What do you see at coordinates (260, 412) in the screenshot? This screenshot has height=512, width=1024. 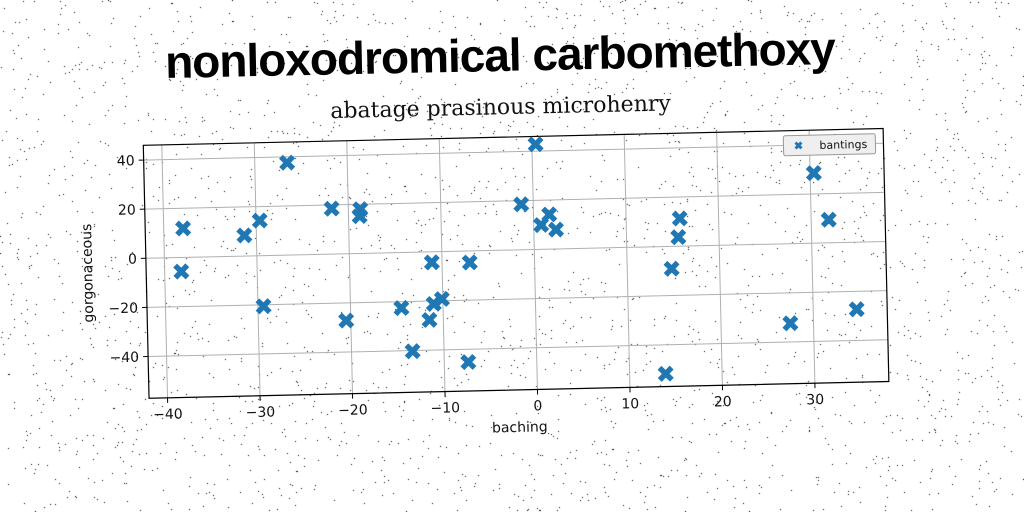 I see `x-tick-label: −30` at bounding box center [260, 412].